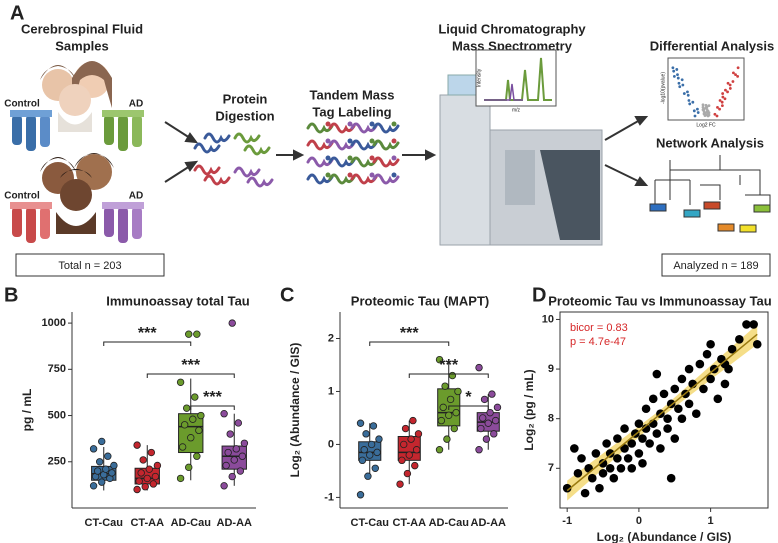  I want to click on chart-title: Immunoassay total Tau, so click(178, 300).